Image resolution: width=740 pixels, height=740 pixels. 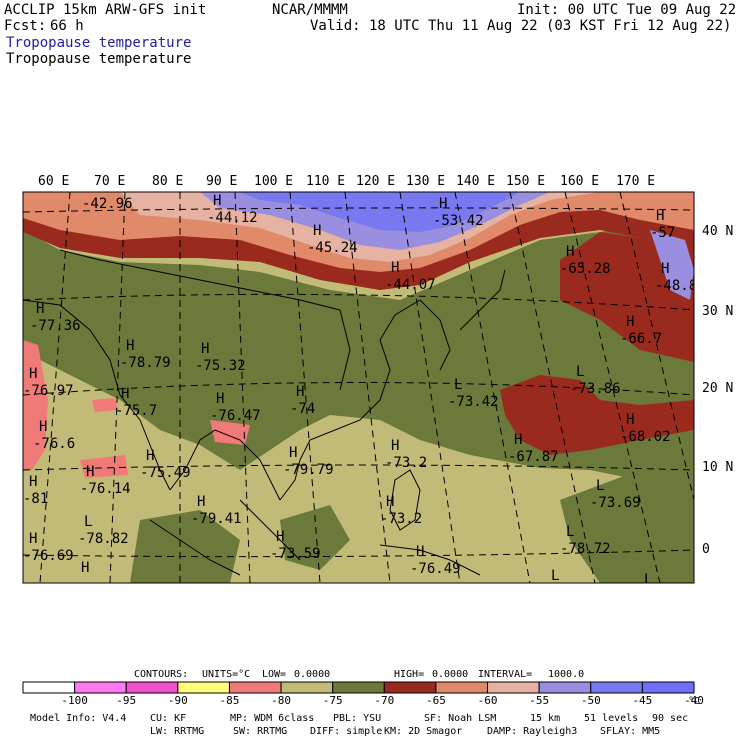 I want to click on footer-item: KM: 2D Smagor, so click(x=423, y=731).